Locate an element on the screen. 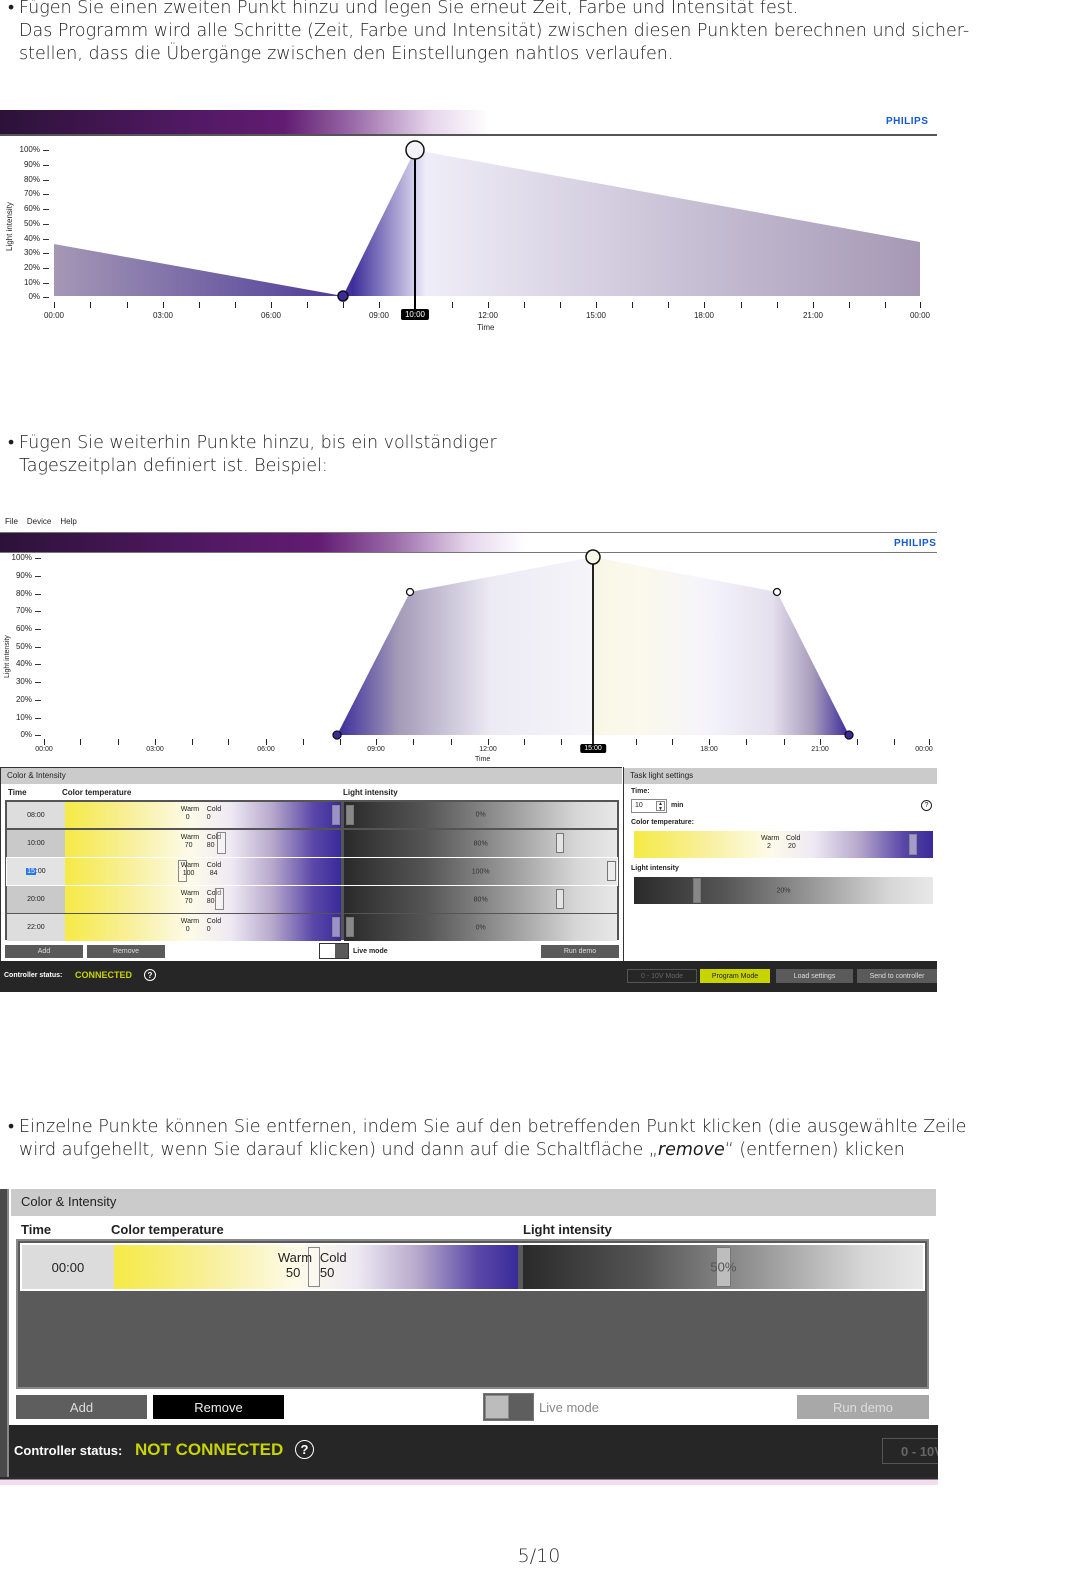 This screenshot has height=1583, width=1078. help-glyph: ? is located at coordinates (304, 1449).